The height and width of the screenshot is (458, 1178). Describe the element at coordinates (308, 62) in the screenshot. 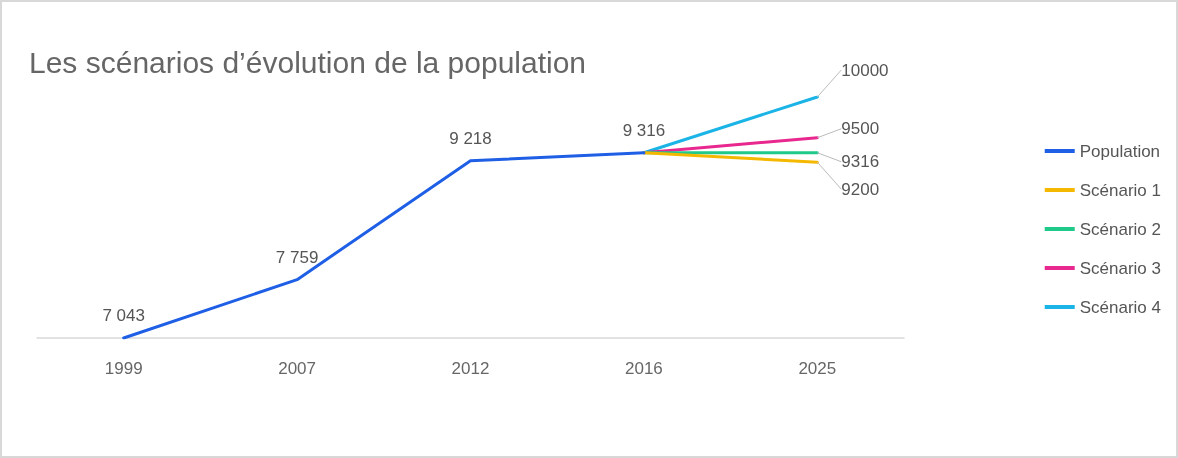

I see `chart-title: Les scénarios d’évolution de la population` at that location.